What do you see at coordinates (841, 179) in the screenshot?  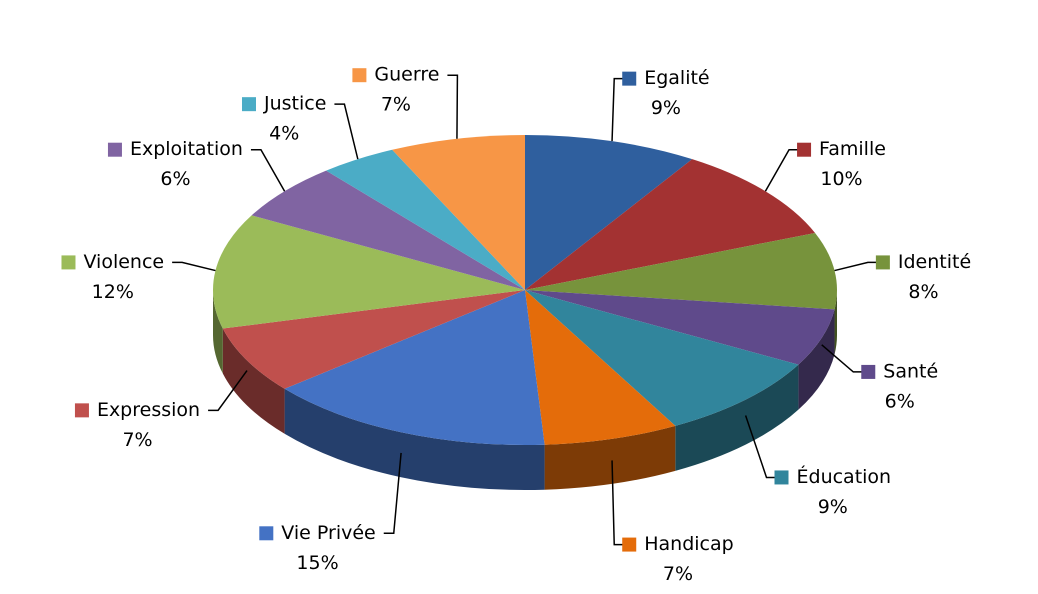 I see `value-label: 10%` at bounding box center [841, 179].